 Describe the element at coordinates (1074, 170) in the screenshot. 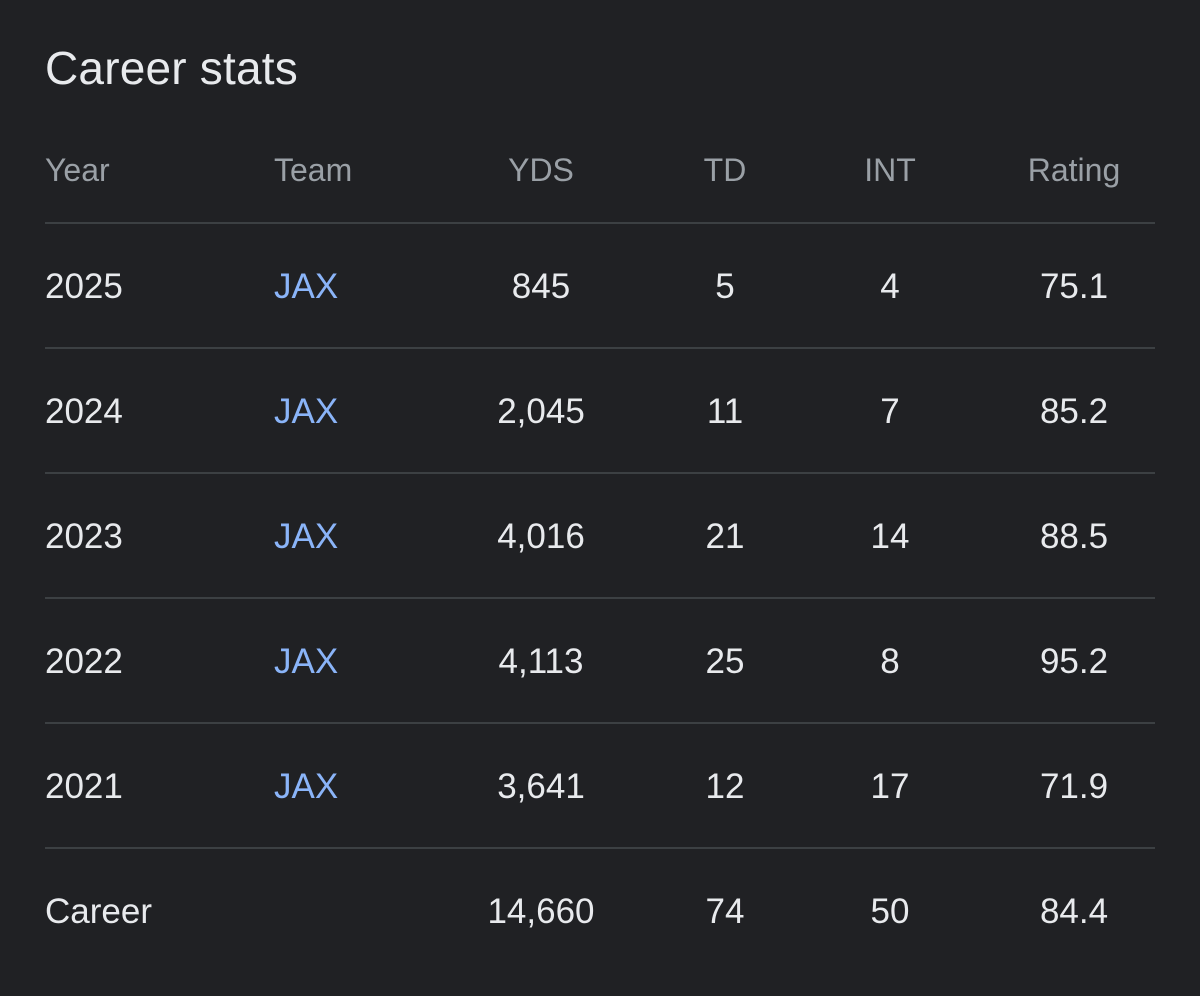

I see `header-rating: Rating` at that location.